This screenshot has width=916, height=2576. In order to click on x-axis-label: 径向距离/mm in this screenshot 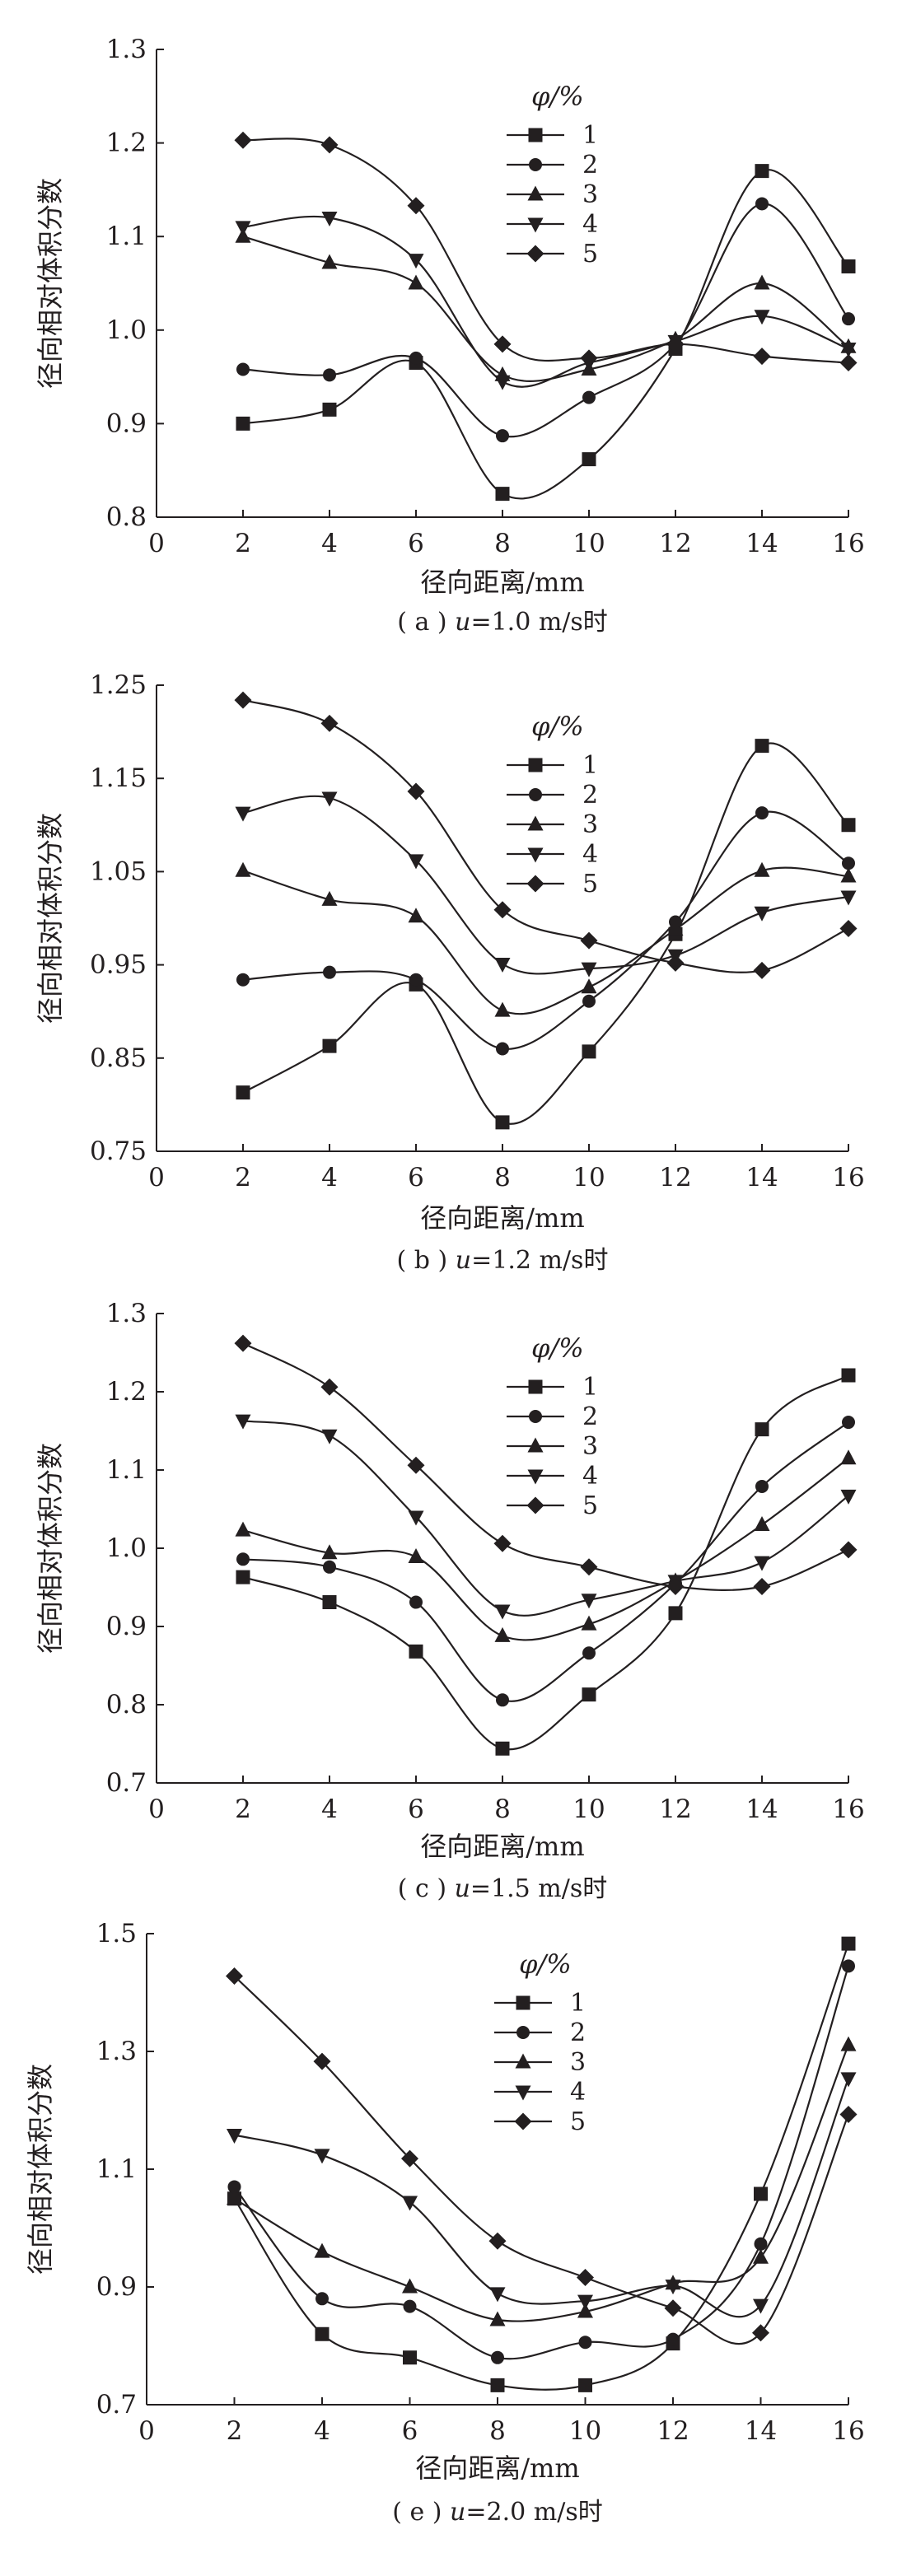, I will do `click(502, 1846)`.